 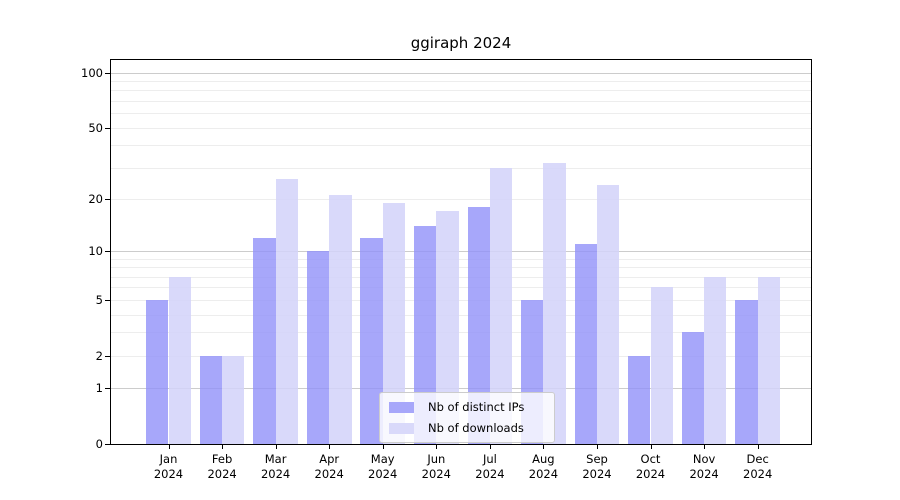 What do you see at coordinates (99, 299) in the screenshot?
I see `y-tick-label: 5` at bounding box center [99, 299].